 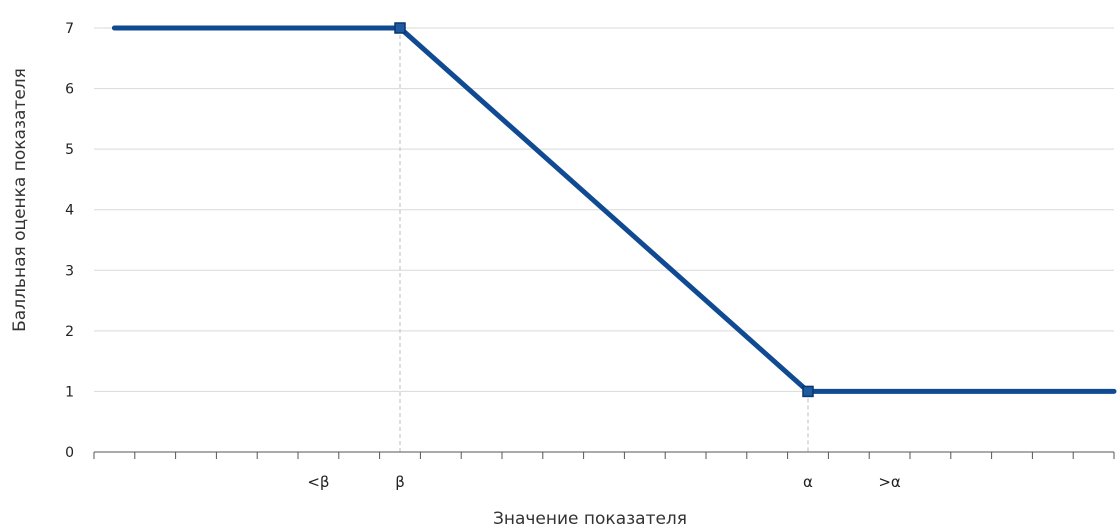 What do you see at coordinates (318, 482) in the screenshot?
I see `x-tick-label-1: <β` at bounding box center [318, 482].